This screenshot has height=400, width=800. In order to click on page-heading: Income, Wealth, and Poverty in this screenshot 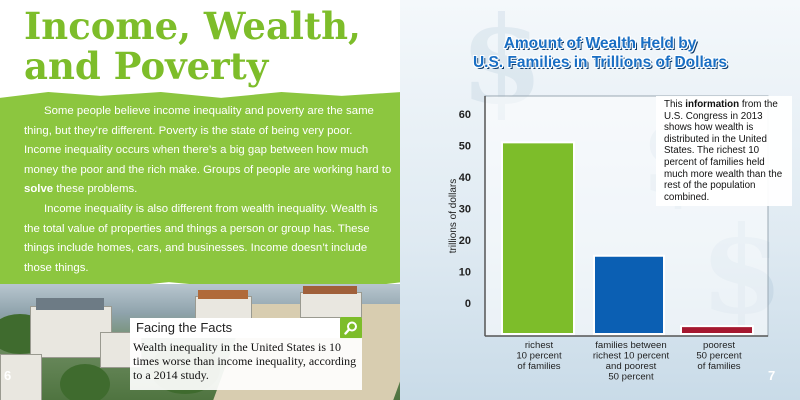, I will do `click(192, 46)`.